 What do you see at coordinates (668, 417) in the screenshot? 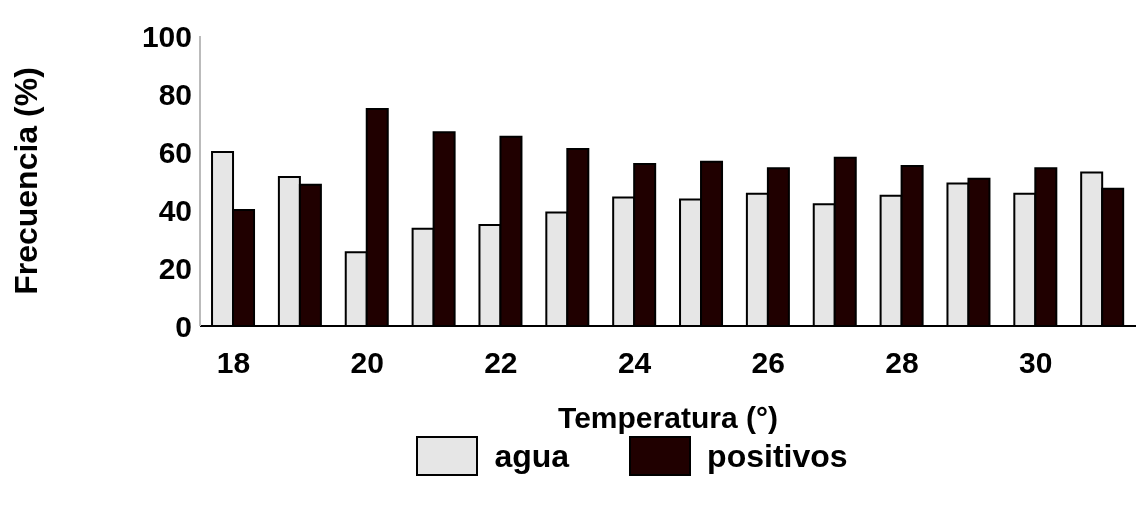
I see `x-axis-title: Temperatura (°)` at bounding box center [668, 417].